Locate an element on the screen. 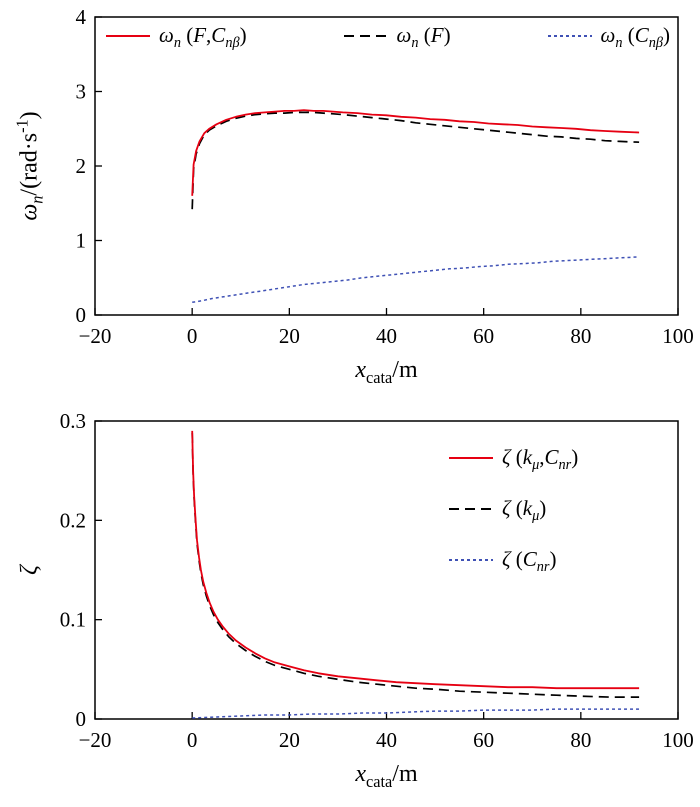 The height and width of the screenshot is (807, 700). legend-label: ζ (Cnr) is located at coordinates (529, 561).